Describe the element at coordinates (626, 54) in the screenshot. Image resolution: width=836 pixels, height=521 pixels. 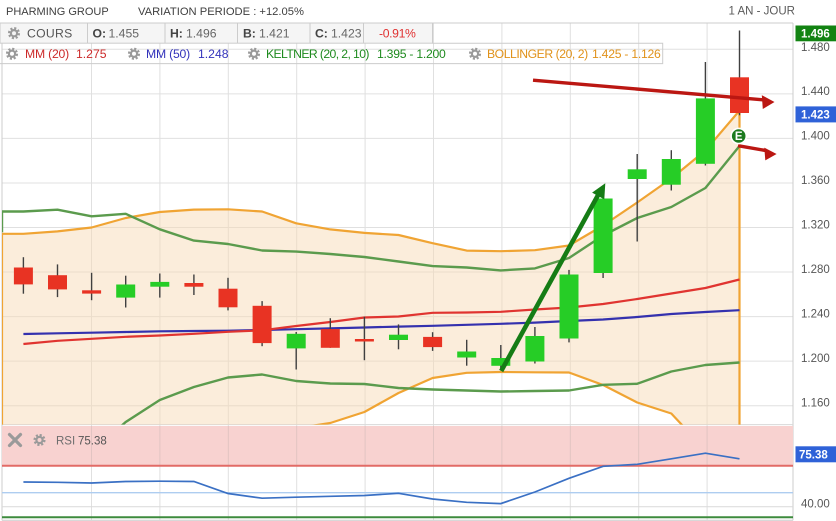
I see `svg-text: 1.425 - 1.126` at that location.